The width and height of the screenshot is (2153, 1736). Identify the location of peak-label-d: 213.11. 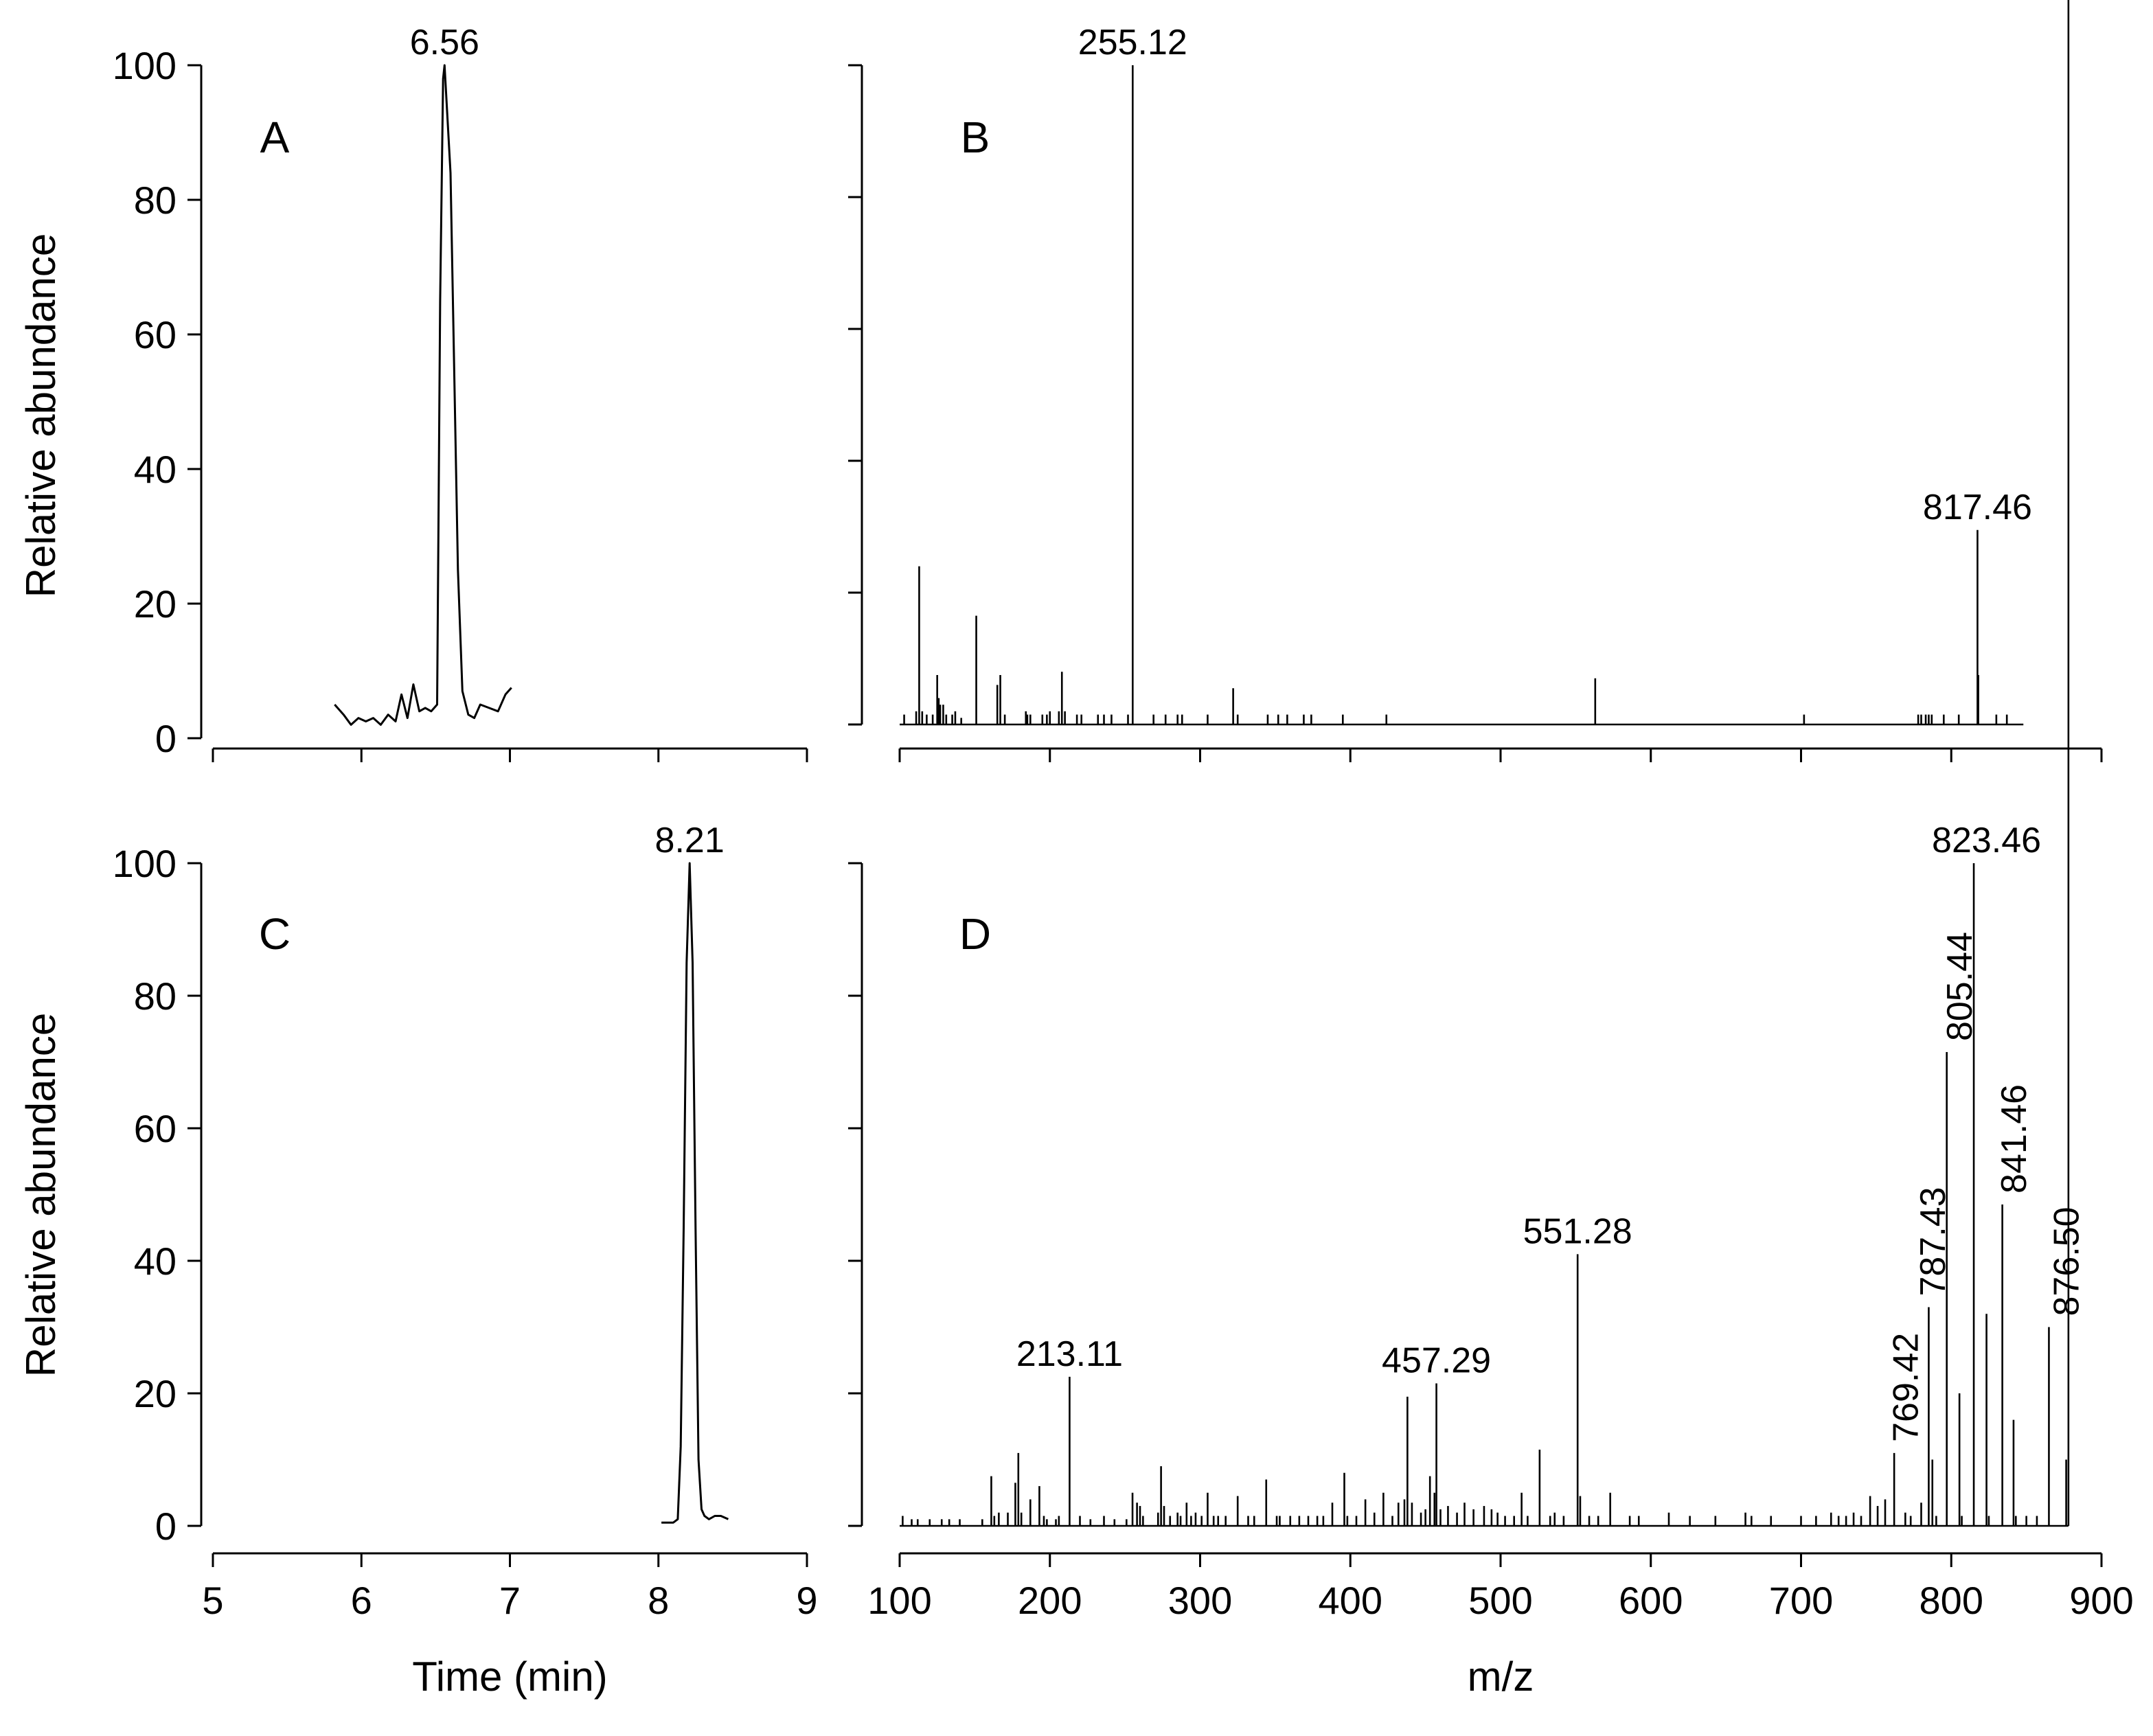
(1069, 1354).